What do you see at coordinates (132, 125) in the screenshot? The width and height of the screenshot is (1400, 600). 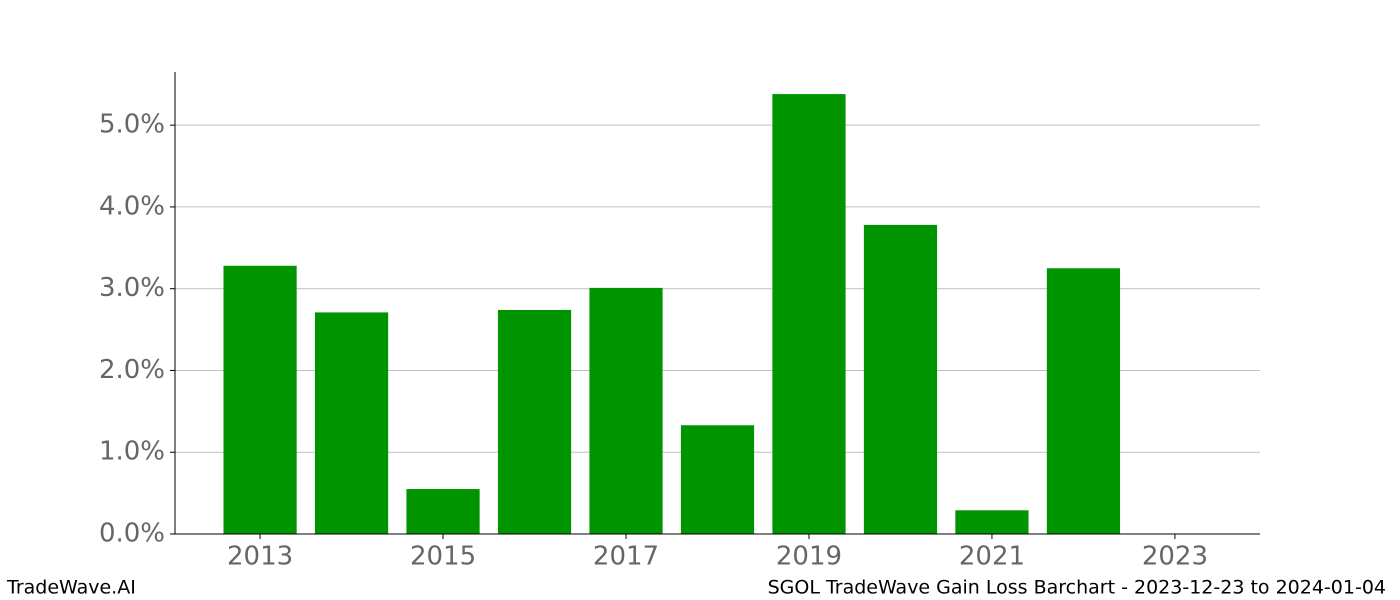 I see `y-tick-label: 5.0%` at bounding box center [132, 125].